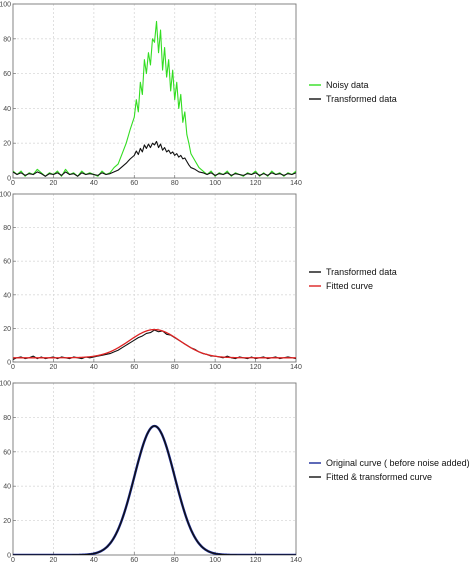  Describe the element at coordinates (154, 343) in the screenshot. I see `series-line-fitted-curve` at that location.